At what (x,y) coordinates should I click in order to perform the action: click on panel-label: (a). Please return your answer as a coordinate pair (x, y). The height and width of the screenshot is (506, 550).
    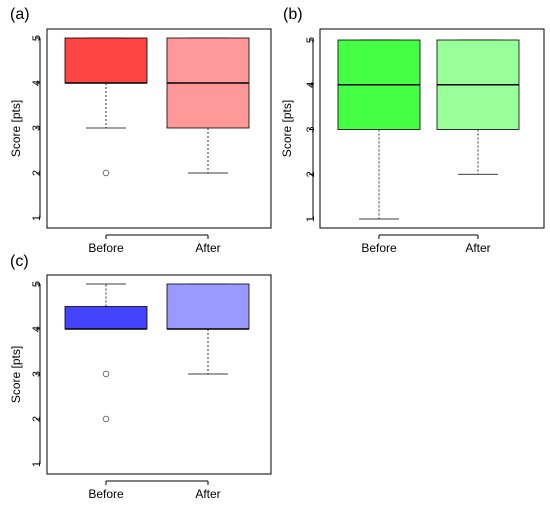
    Looking at the image, I should click on (20, 14).